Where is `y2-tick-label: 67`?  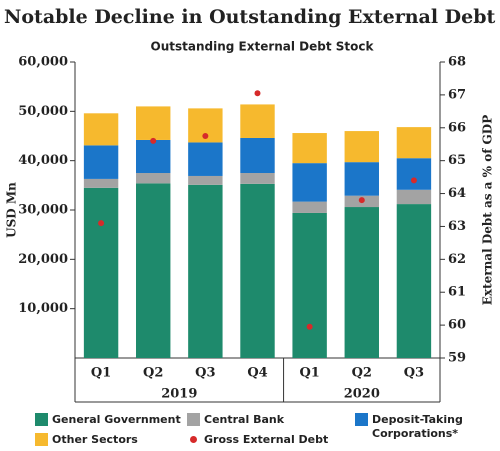
y2-tick-label: 67 is located at coordinates (457, 94).